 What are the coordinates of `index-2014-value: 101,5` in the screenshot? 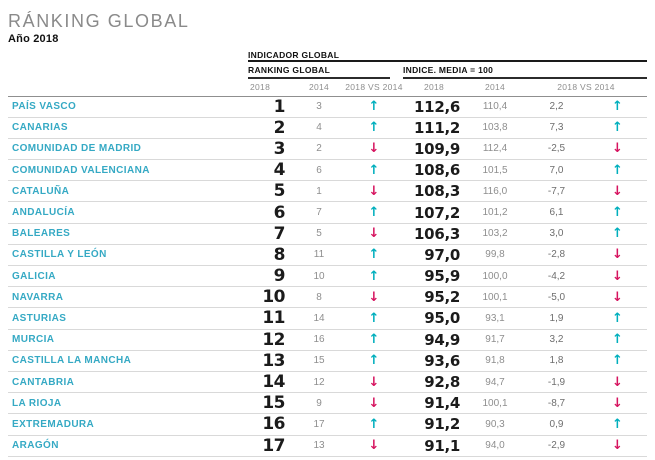 It's located at (495, 170).